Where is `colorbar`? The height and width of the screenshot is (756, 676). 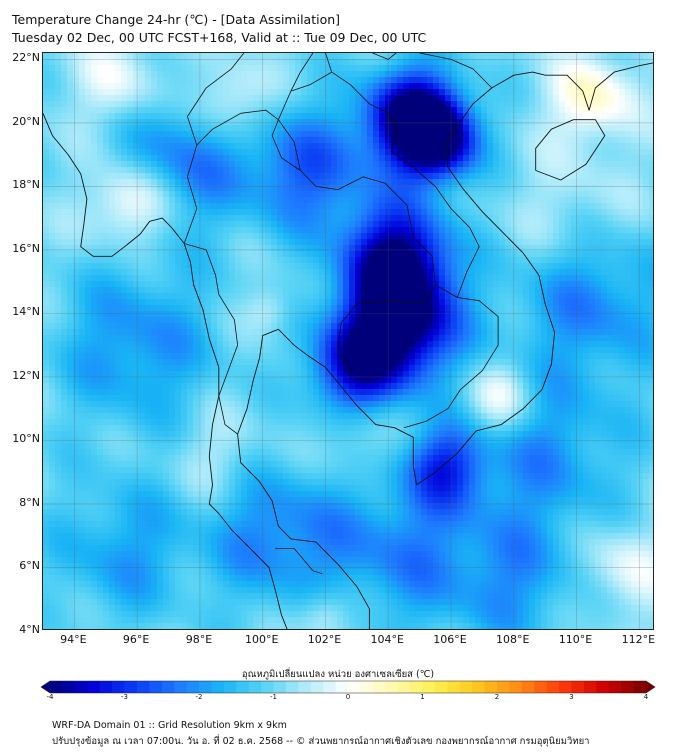
colorbar is located at coordinates (348, 687).